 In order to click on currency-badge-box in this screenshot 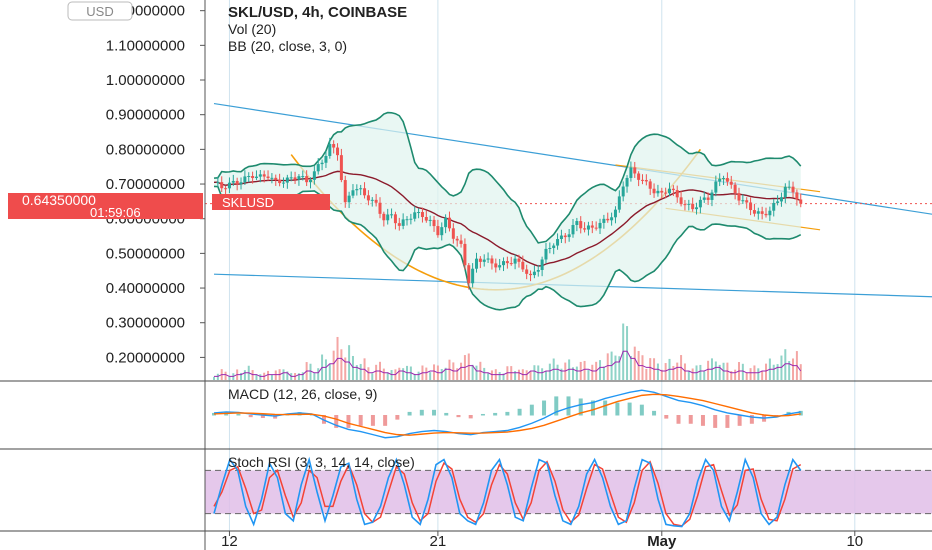, I will do `click(100, 11)`.